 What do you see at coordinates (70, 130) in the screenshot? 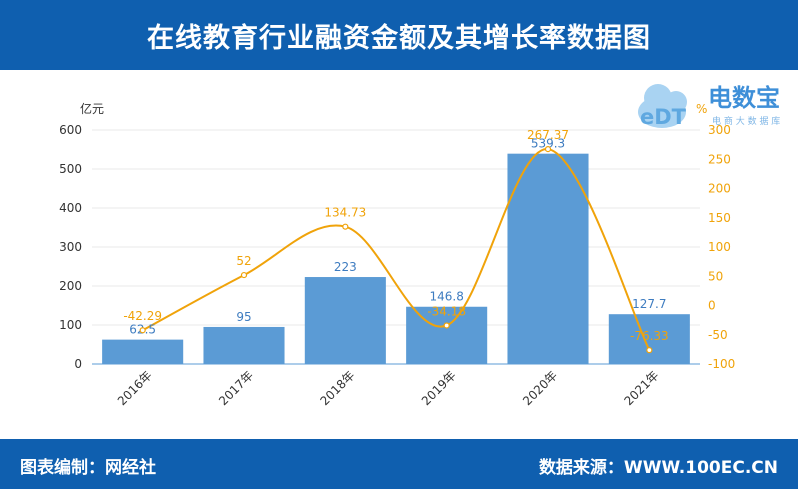
I see `y-tick-label: 600` at bounding box center [70, 130].